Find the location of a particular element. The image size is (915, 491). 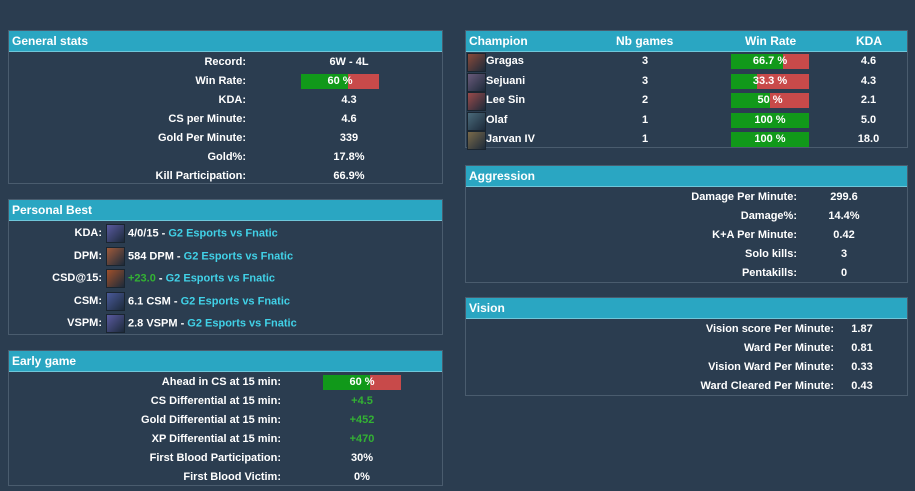

personal-best-label: KDA: is located at coordinates (88, 233).